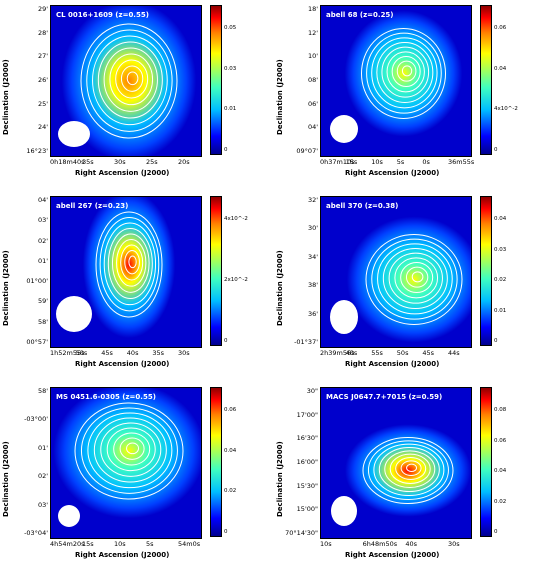  I want to click on x-tick-label: 2h39m56s, so click(337, 353).